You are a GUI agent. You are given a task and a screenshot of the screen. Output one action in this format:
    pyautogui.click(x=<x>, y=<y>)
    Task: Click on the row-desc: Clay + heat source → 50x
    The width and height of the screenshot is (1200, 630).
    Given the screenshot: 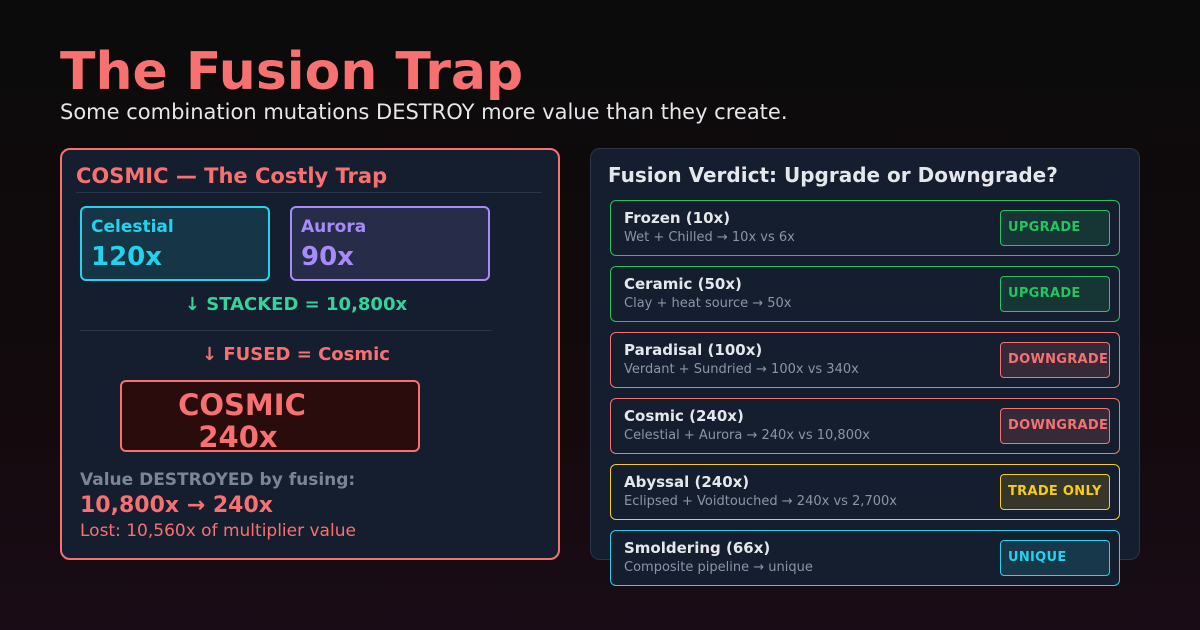 What is the action you would take?
    pyautogui.click(x=708, y=303)
    